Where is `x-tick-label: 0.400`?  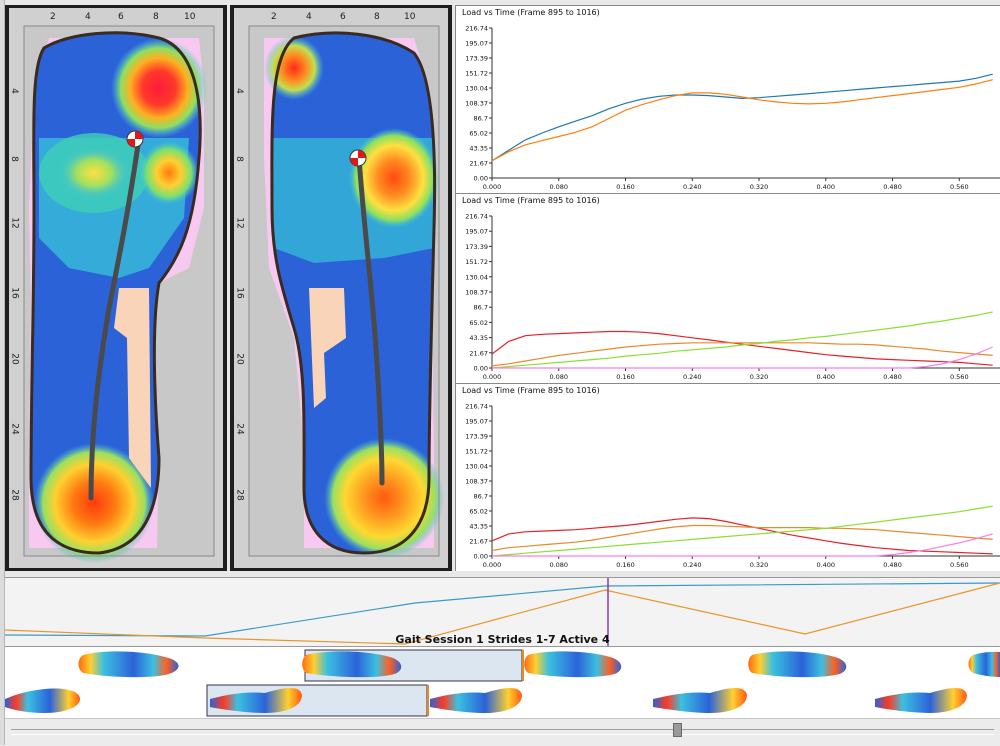
x-tick-label: 0.400 is located at coordinates (825, 377).